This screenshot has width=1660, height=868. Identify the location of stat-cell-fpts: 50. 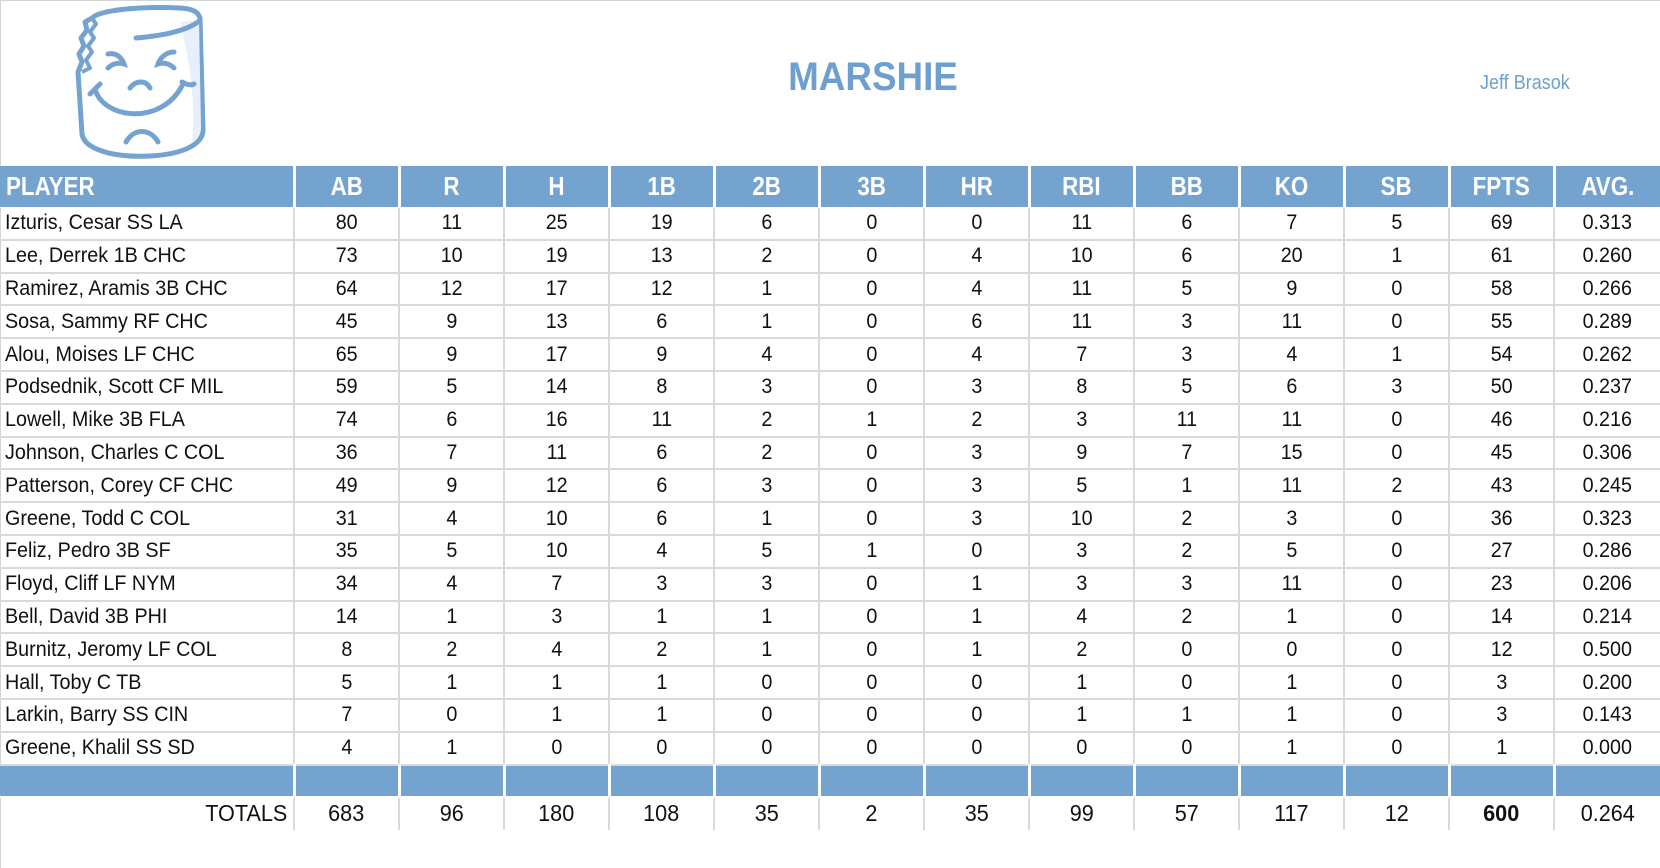
(1501, 387).